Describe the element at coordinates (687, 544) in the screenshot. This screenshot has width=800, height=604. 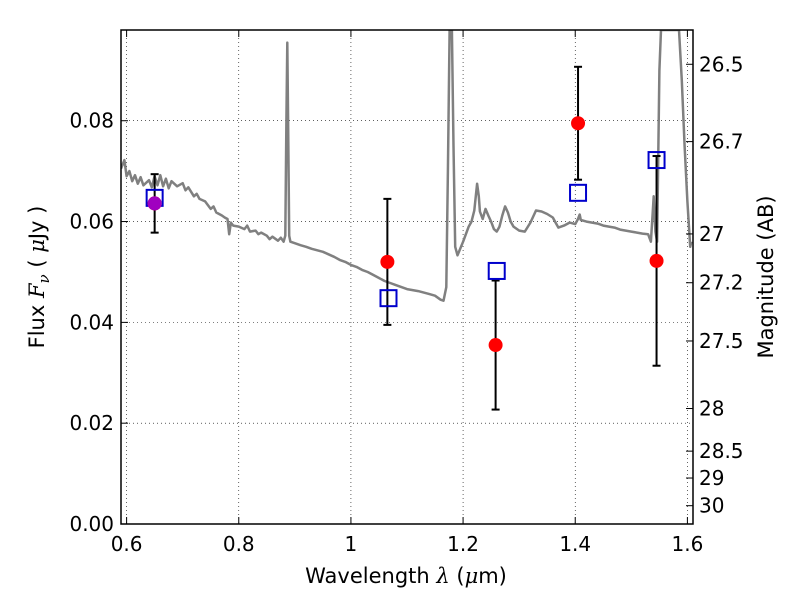
I see `x-tick-label: 1.6` at that location.